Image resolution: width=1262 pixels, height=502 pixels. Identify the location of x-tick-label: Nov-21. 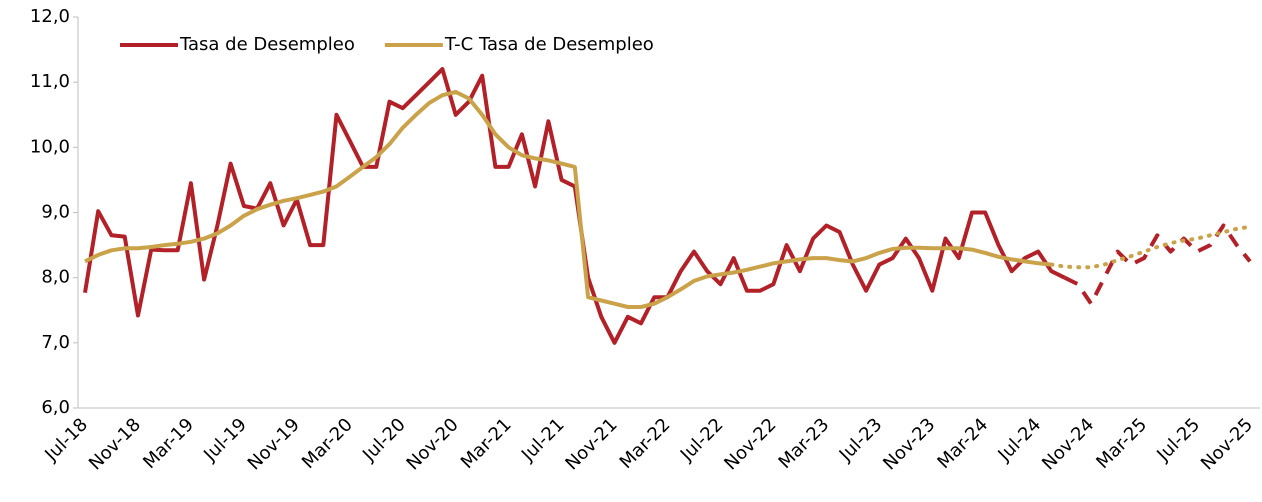
(591, 444).